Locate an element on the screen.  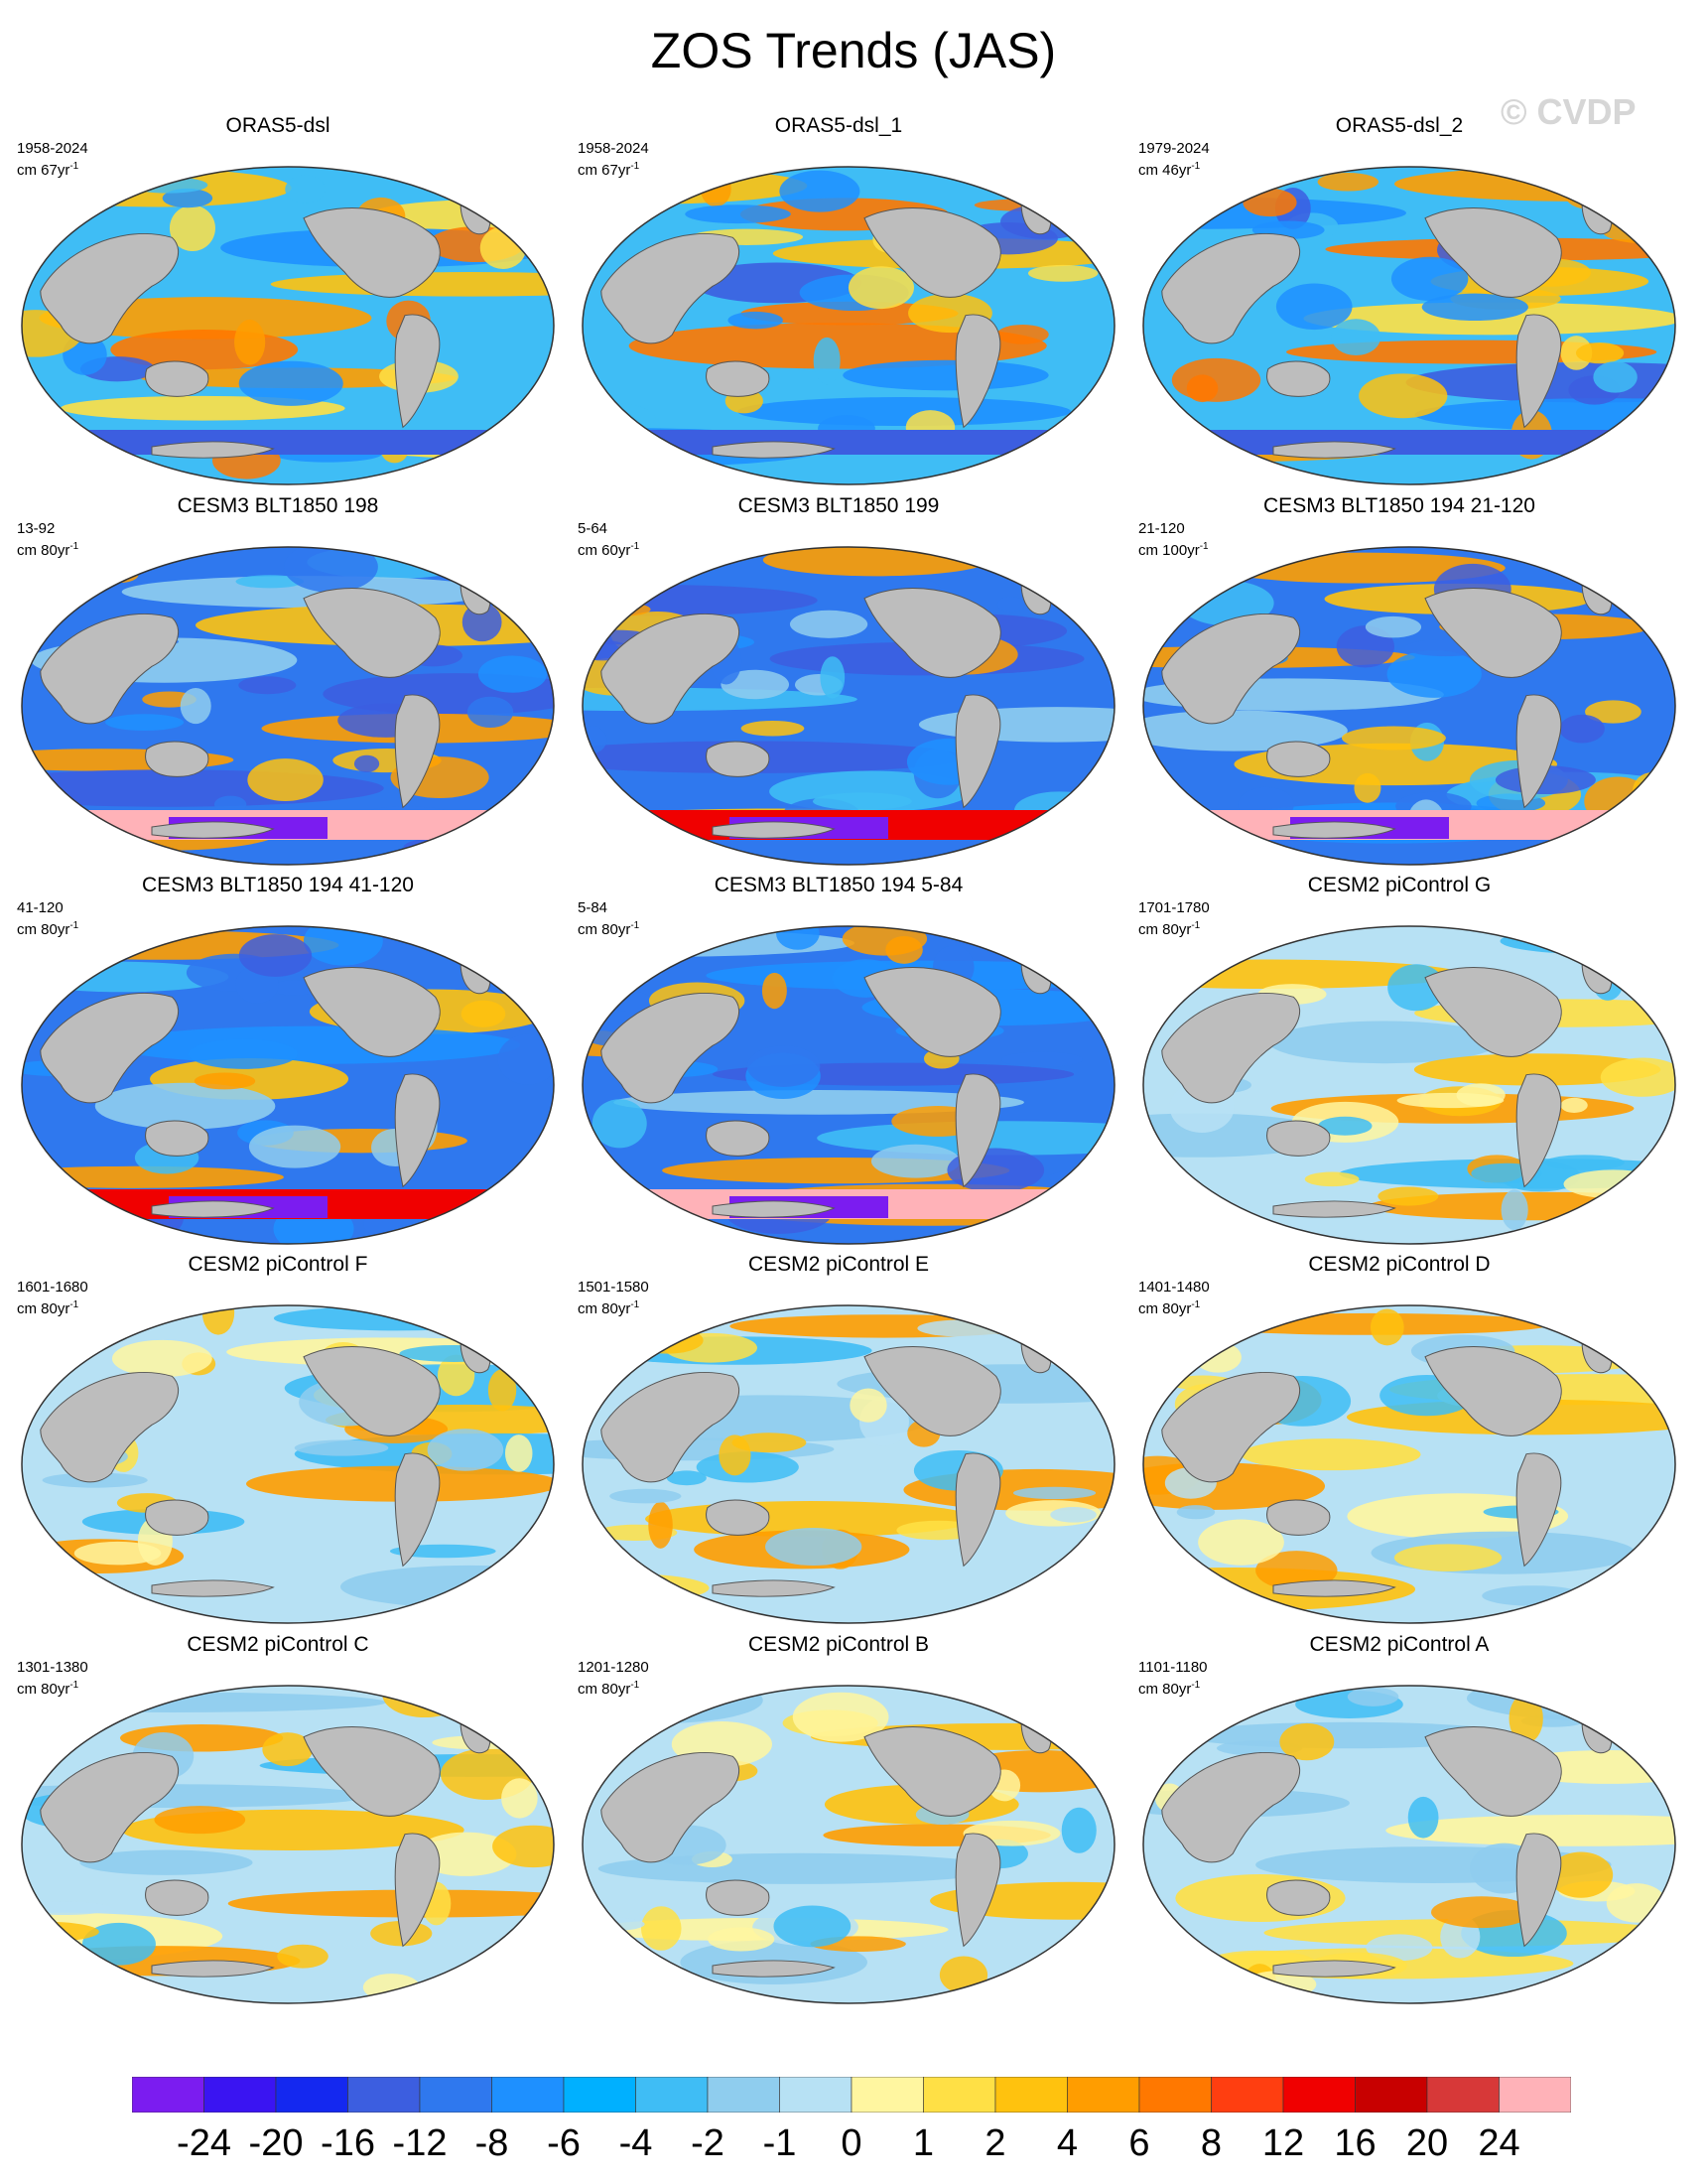
map-panel: CESM3 BLT1850 194 5-84 5-84 cm 80yr-1 is located at coordinates (839, 1060).